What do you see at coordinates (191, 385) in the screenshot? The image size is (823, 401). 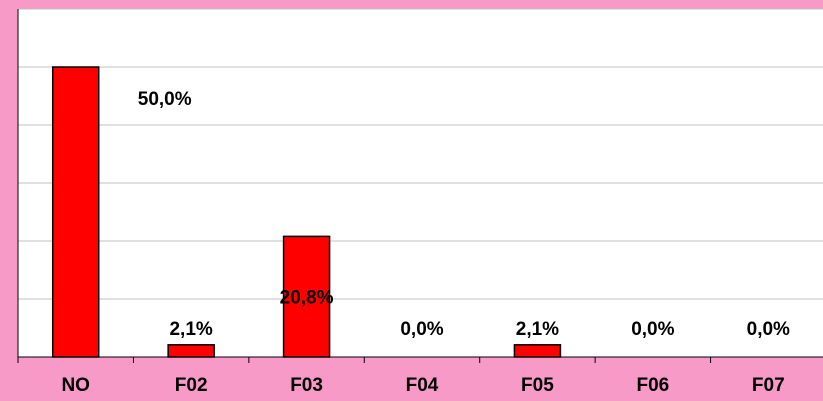 I see `x-tick-label: F02` at bounding box center [191, 385].